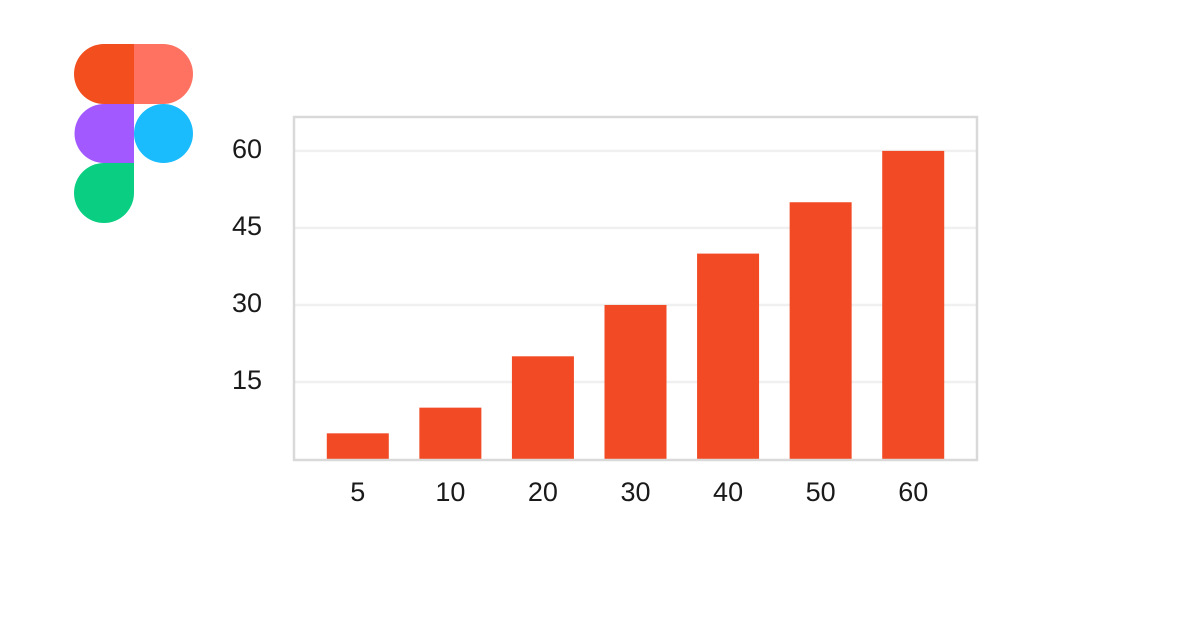  What do you see at coordinates (543, 492) in the screenshot?
I see `x-tick-label: 20` at bounding box center [543, 492].